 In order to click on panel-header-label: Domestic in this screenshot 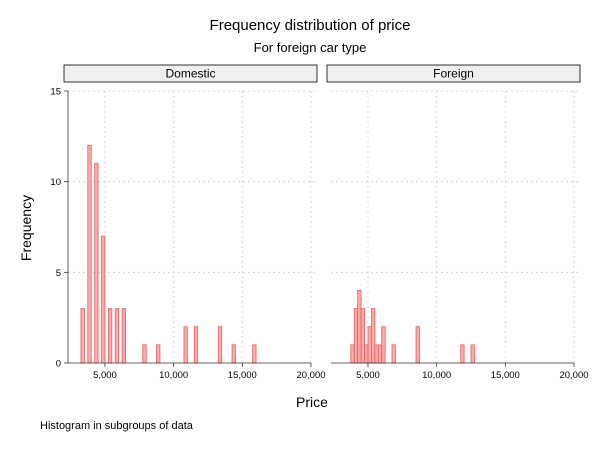, I will do `click(190, 74)`.